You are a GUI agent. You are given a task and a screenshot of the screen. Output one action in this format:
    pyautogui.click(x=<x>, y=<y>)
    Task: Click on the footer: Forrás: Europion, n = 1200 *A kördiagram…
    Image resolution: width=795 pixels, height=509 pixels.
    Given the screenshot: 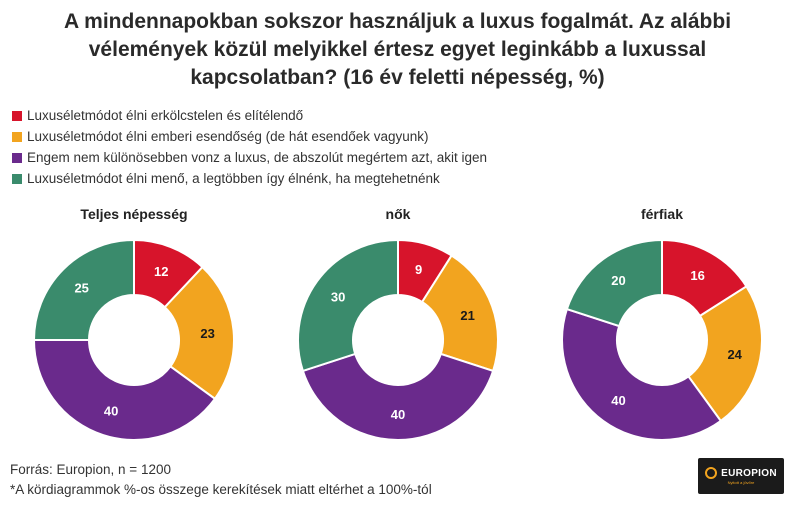 What is the action you would take?
    pyautogui.click(x=221, y=480)
    